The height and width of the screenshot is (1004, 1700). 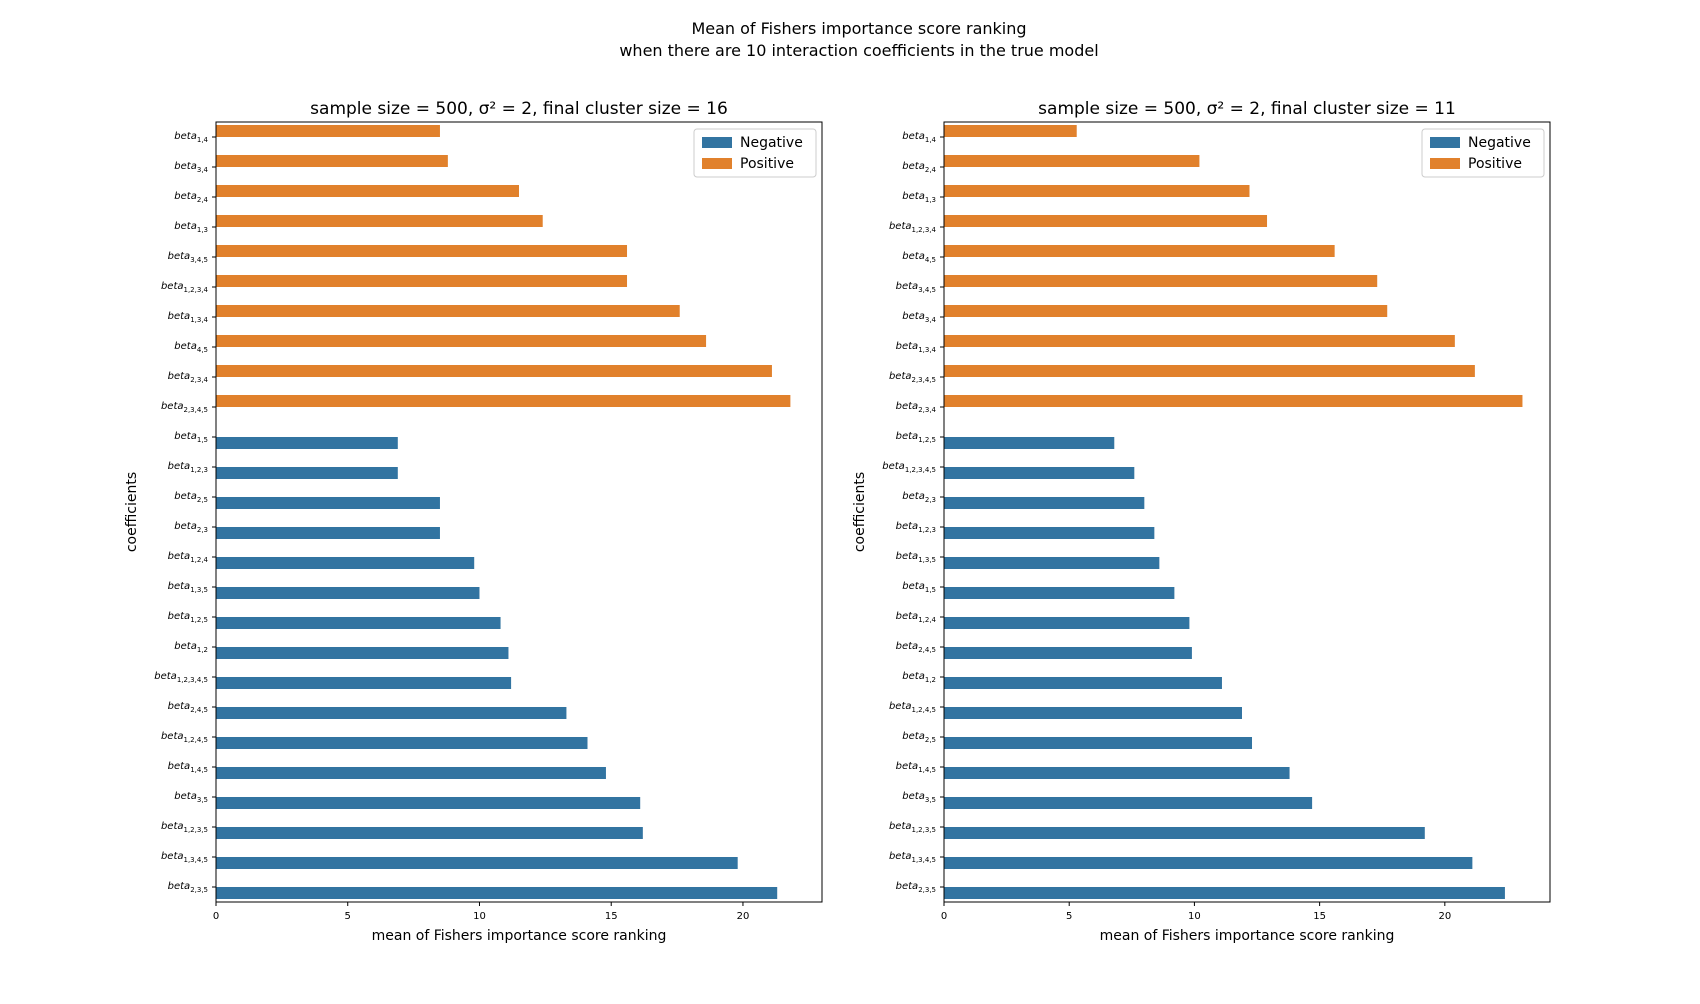 I want to click on chart1-ytick-label-3: beta2,4, so click(x=191, y=197).